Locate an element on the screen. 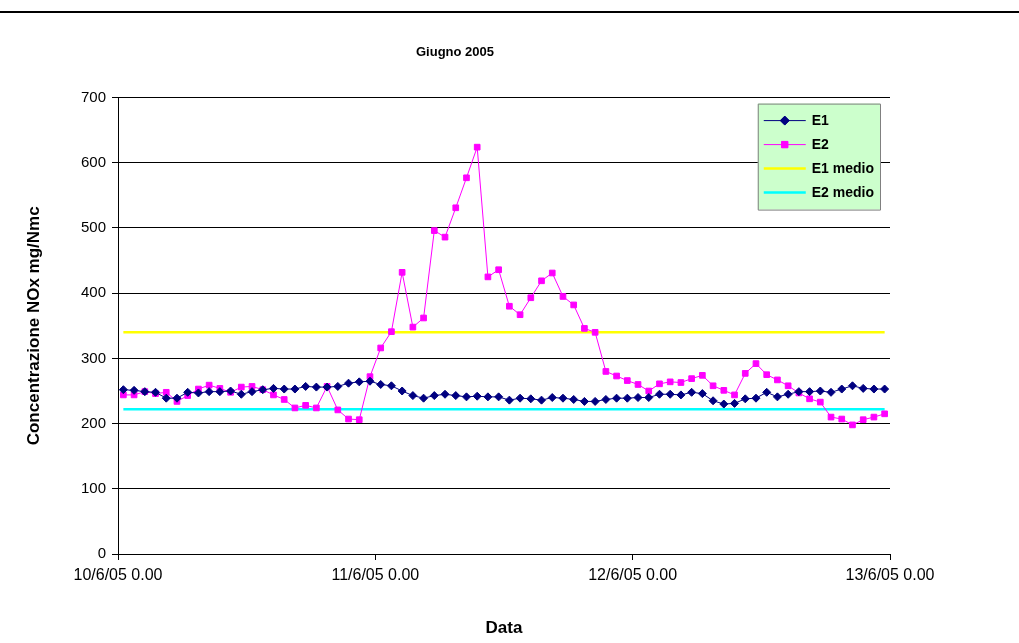 The image size is (1019, 643). x-tick-label: 10/6/05 0.00 is located at coordinates (118, 575).